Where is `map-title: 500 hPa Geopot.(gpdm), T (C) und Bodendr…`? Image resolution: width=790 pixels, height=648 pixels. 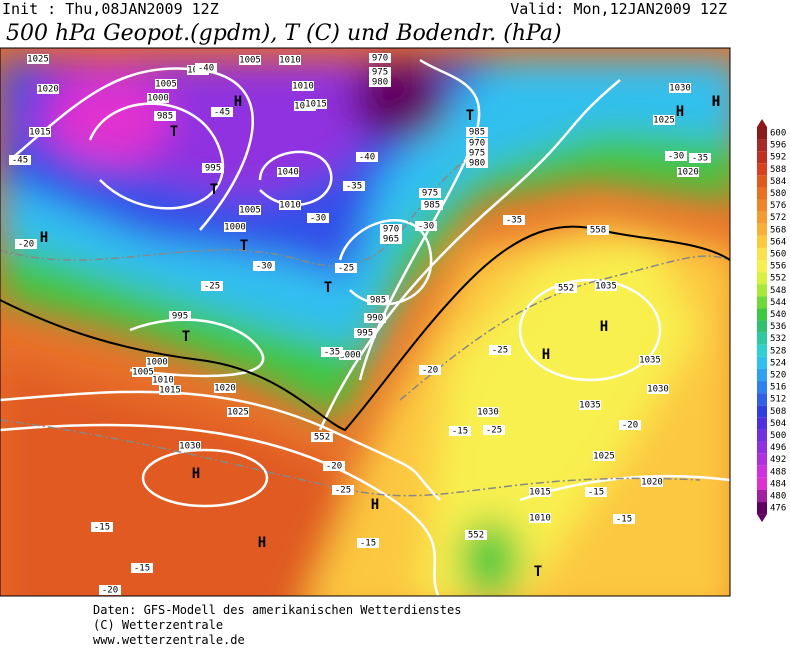
map-title: 500 hPa Geopot.(gpdm), T (C) und Bodendr… is located at coordinates (284, 33).